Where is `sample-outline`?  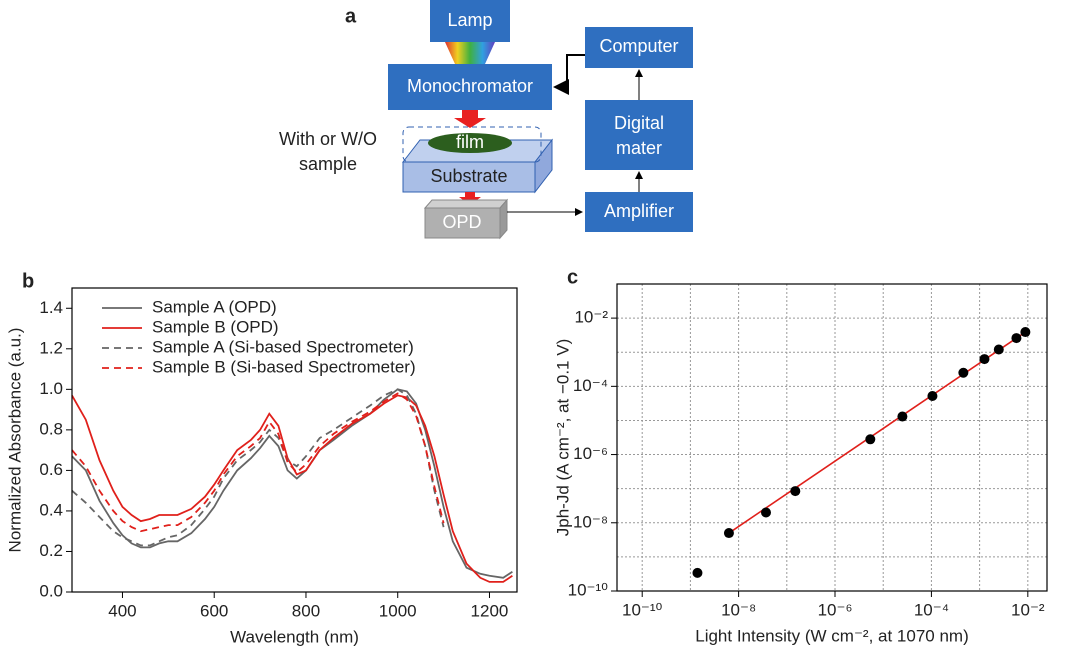
sample-outline is located at coordinates (472, 144).